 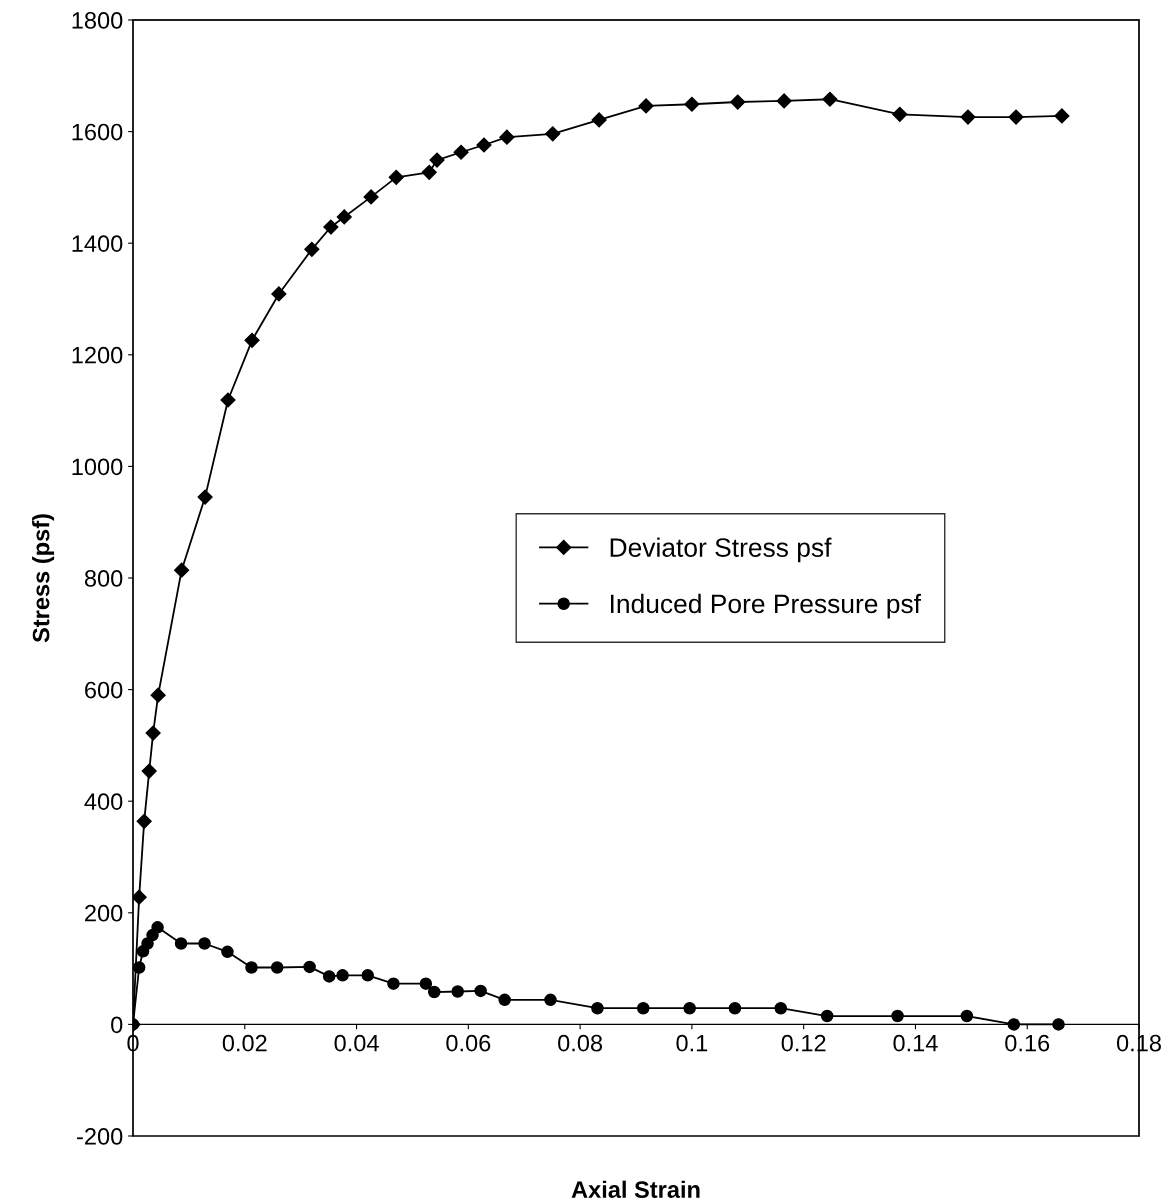 What do you see at coordinates (915, 1043) in the screenshot?
I see `x-tick-label: 0.14` at bounding box center [915, 1043].